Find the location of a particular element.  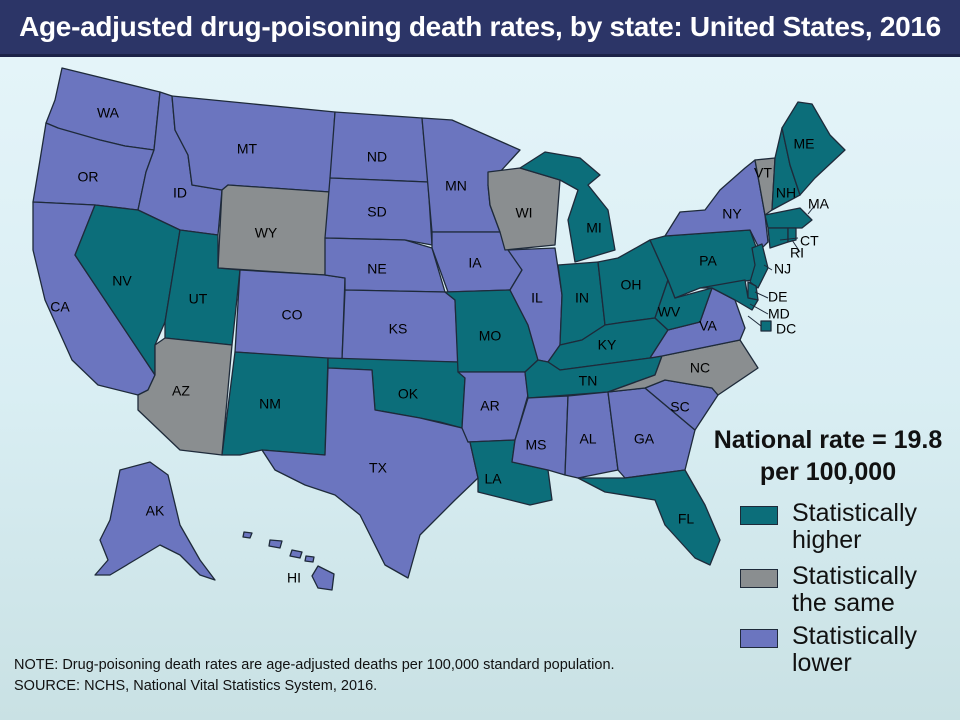

legend-label-same-line1: Statistically is located at coordinates (855, 576).